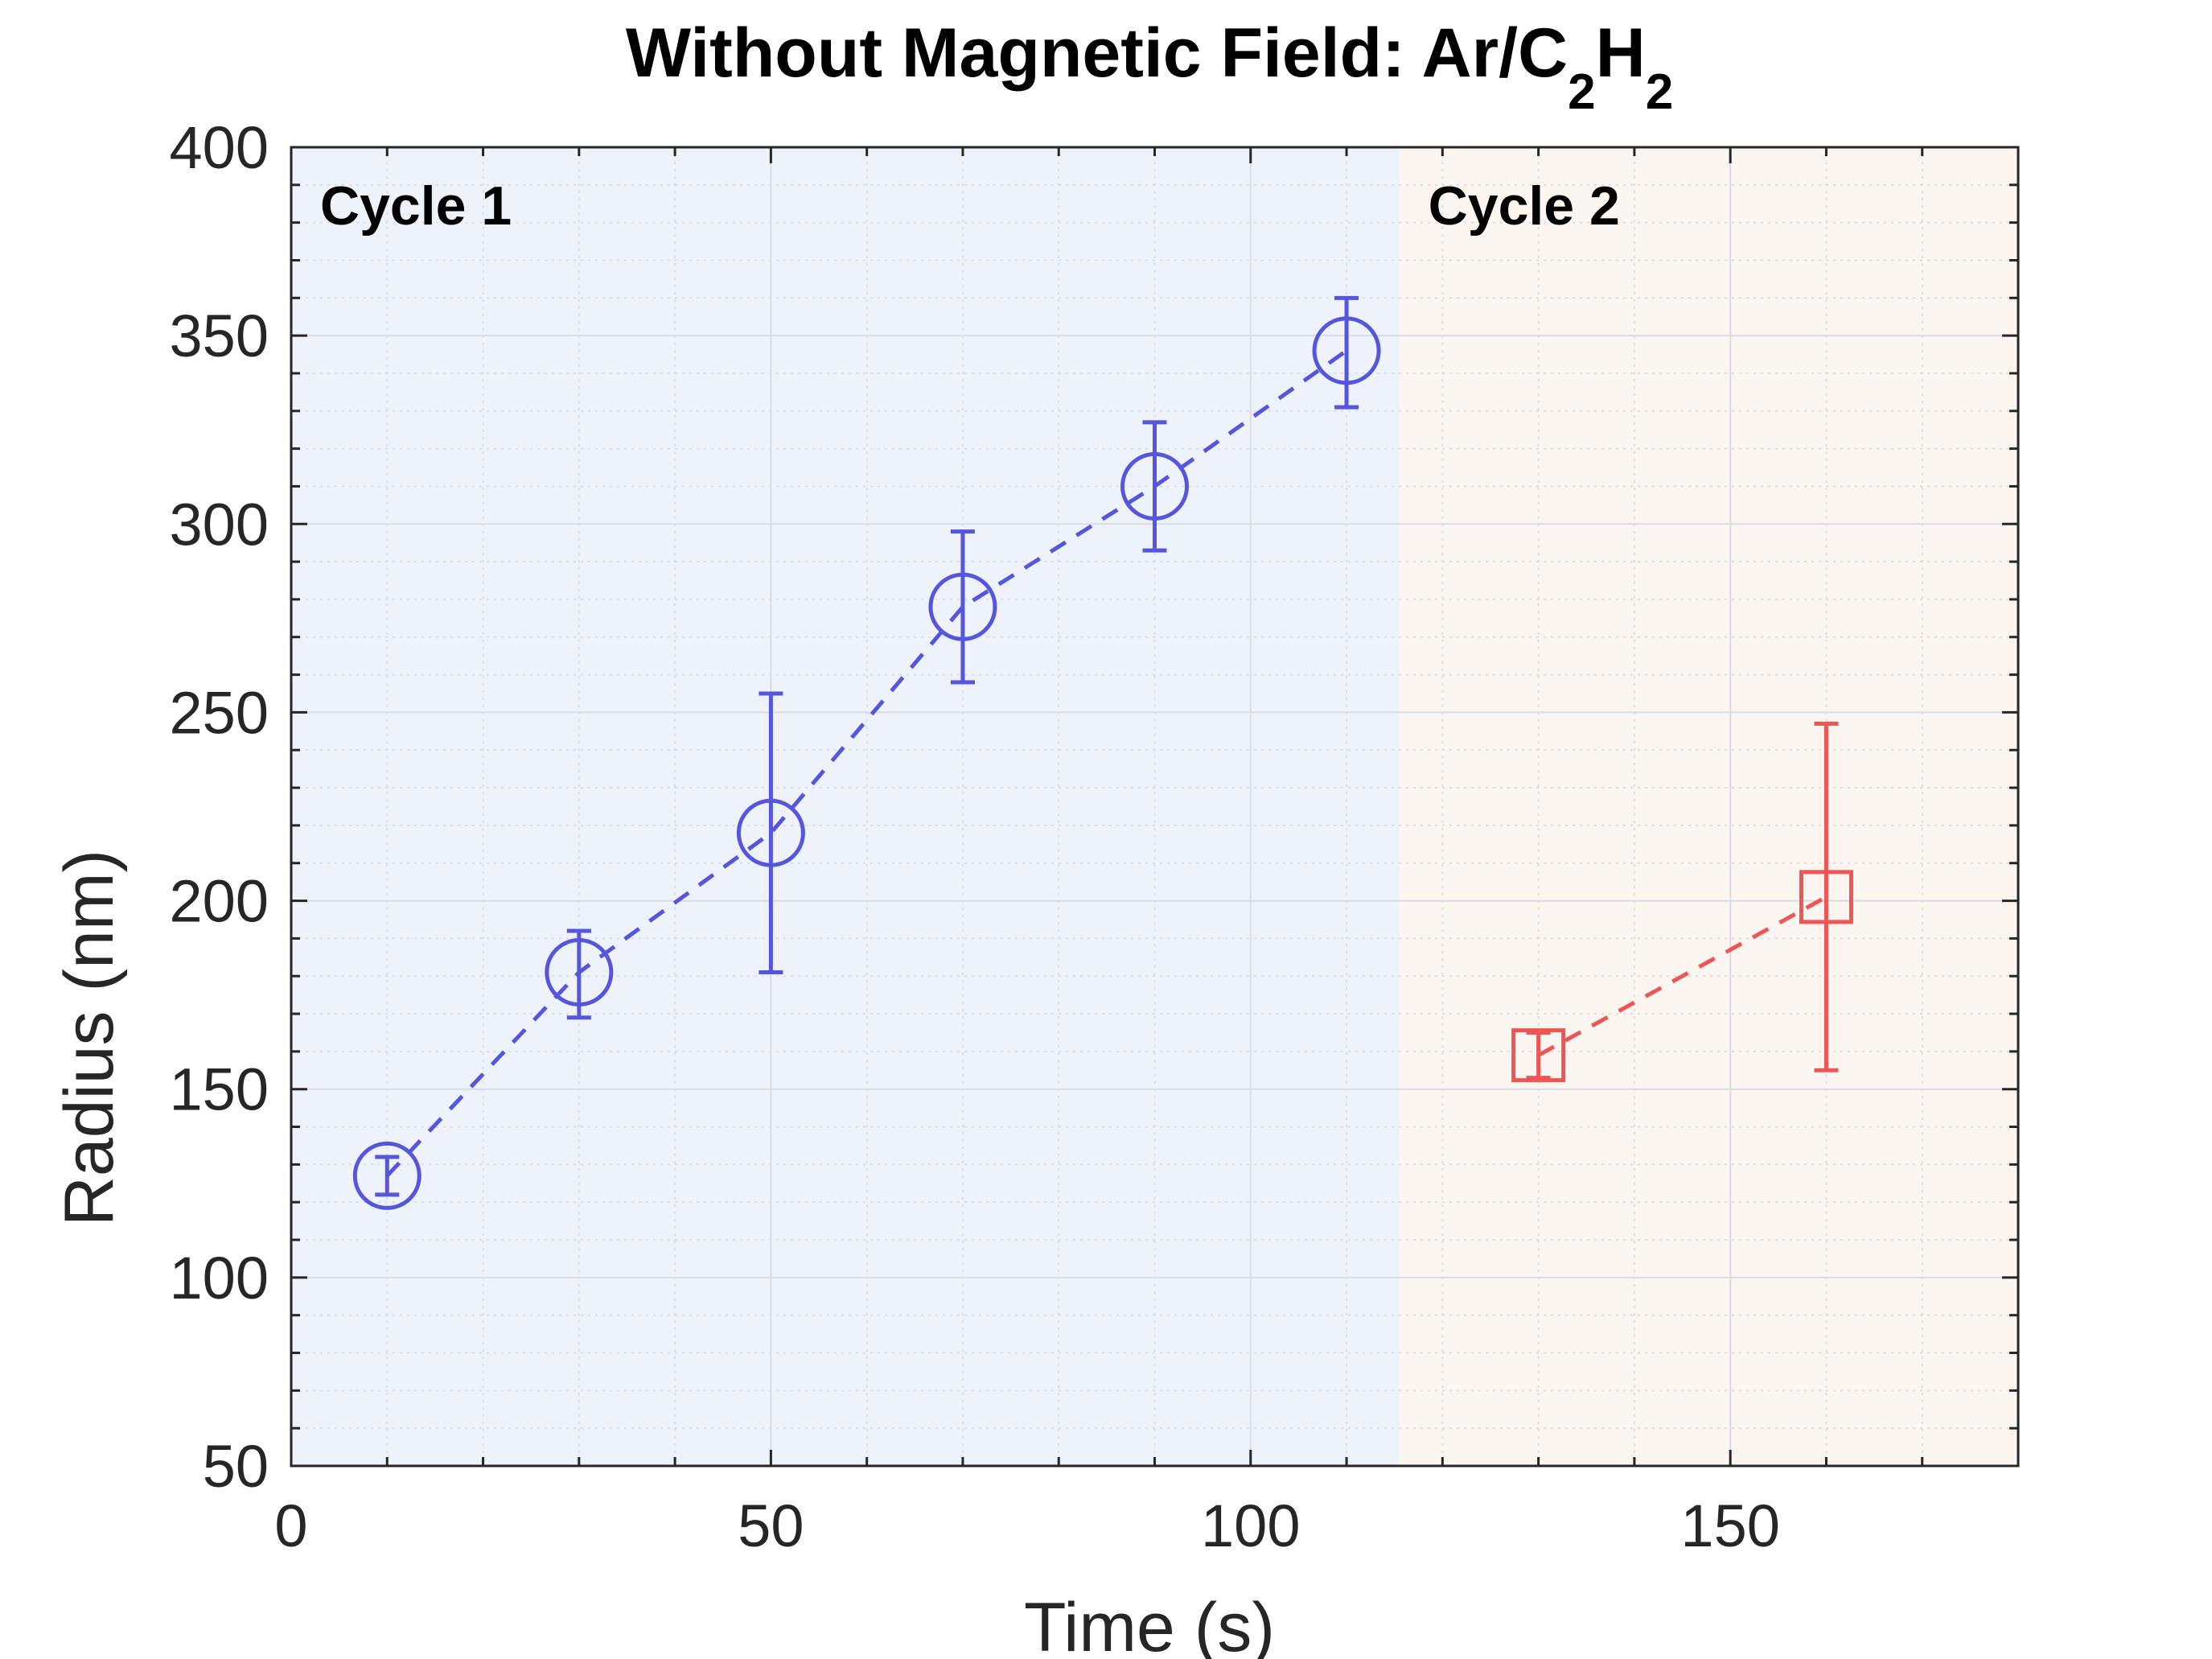  I want to click on chart-title: Without Magnetic Field: Ar/C2H2, so click(1149, 67).